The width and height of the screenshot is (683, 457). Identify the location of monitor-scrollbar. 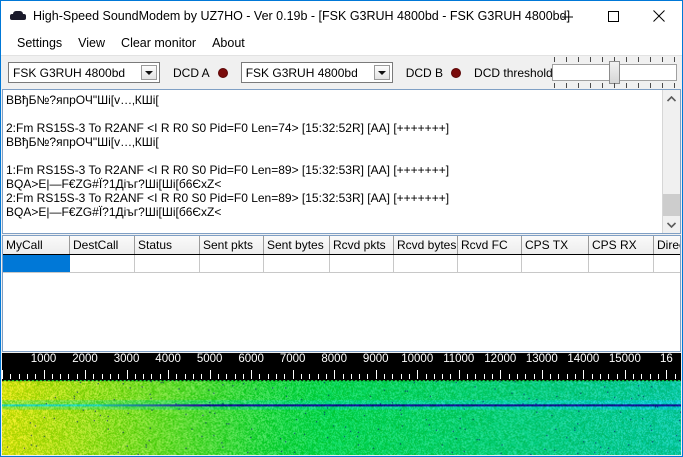
(671, 161).